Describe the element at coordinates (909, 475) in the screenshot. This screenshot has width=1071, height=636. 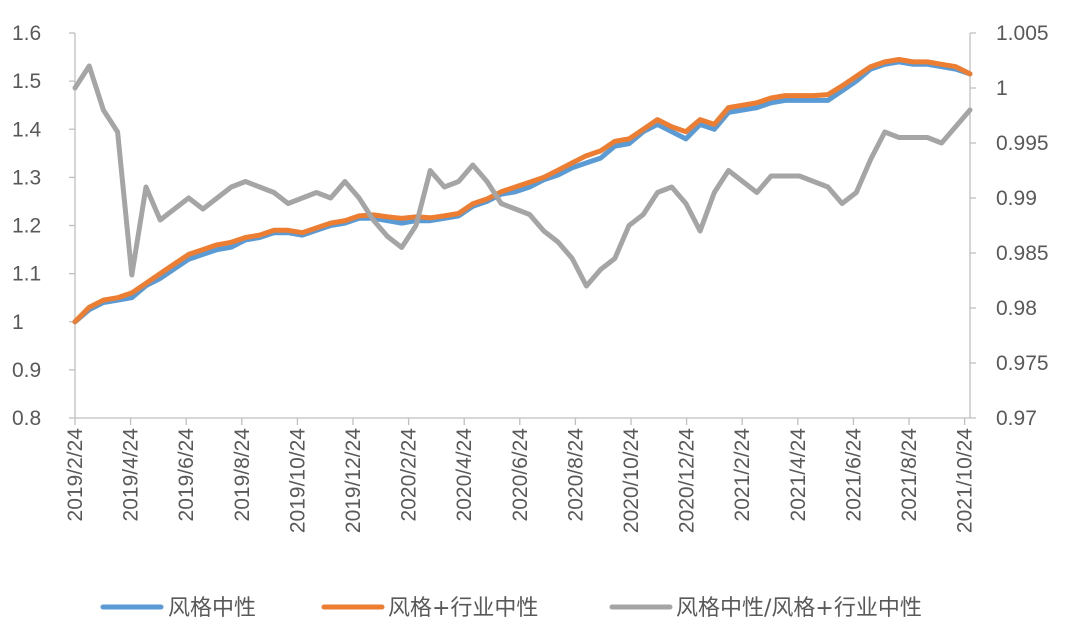
I see `x-tick-label: 2021/8/24` at that location.